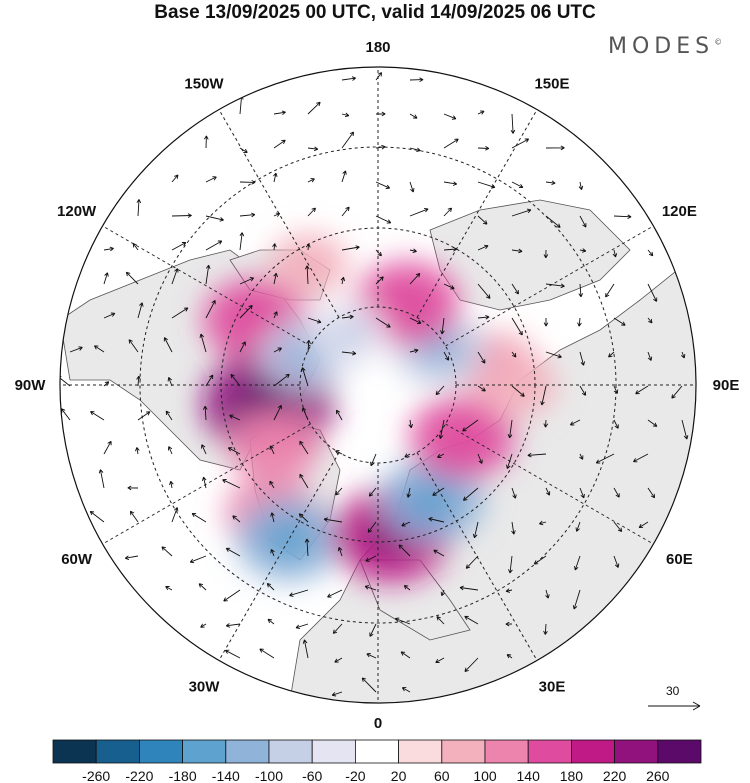 This screenshot has width=750, height=783. What do you see at coordinates (399, 775) in the screenshot?
I see `colorbar-tick-20: 20` at bounding box center [399, 775].